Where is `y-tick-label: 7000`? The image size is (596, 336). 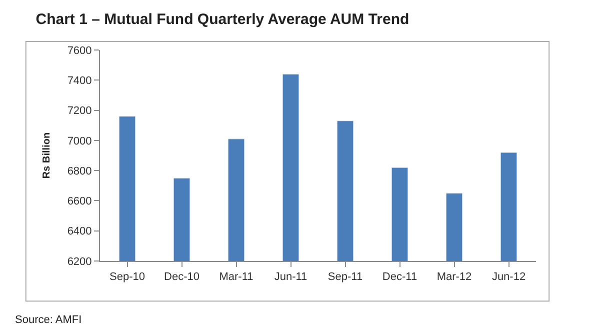
y-tick-label: 7000 is located at coordinates (79, 141).